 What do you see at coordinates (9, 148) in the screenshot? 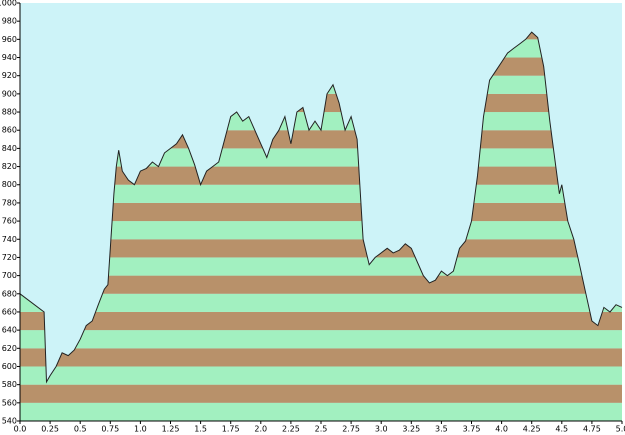
I see `y-tick-label: 840` at bounding box center [9, 148].